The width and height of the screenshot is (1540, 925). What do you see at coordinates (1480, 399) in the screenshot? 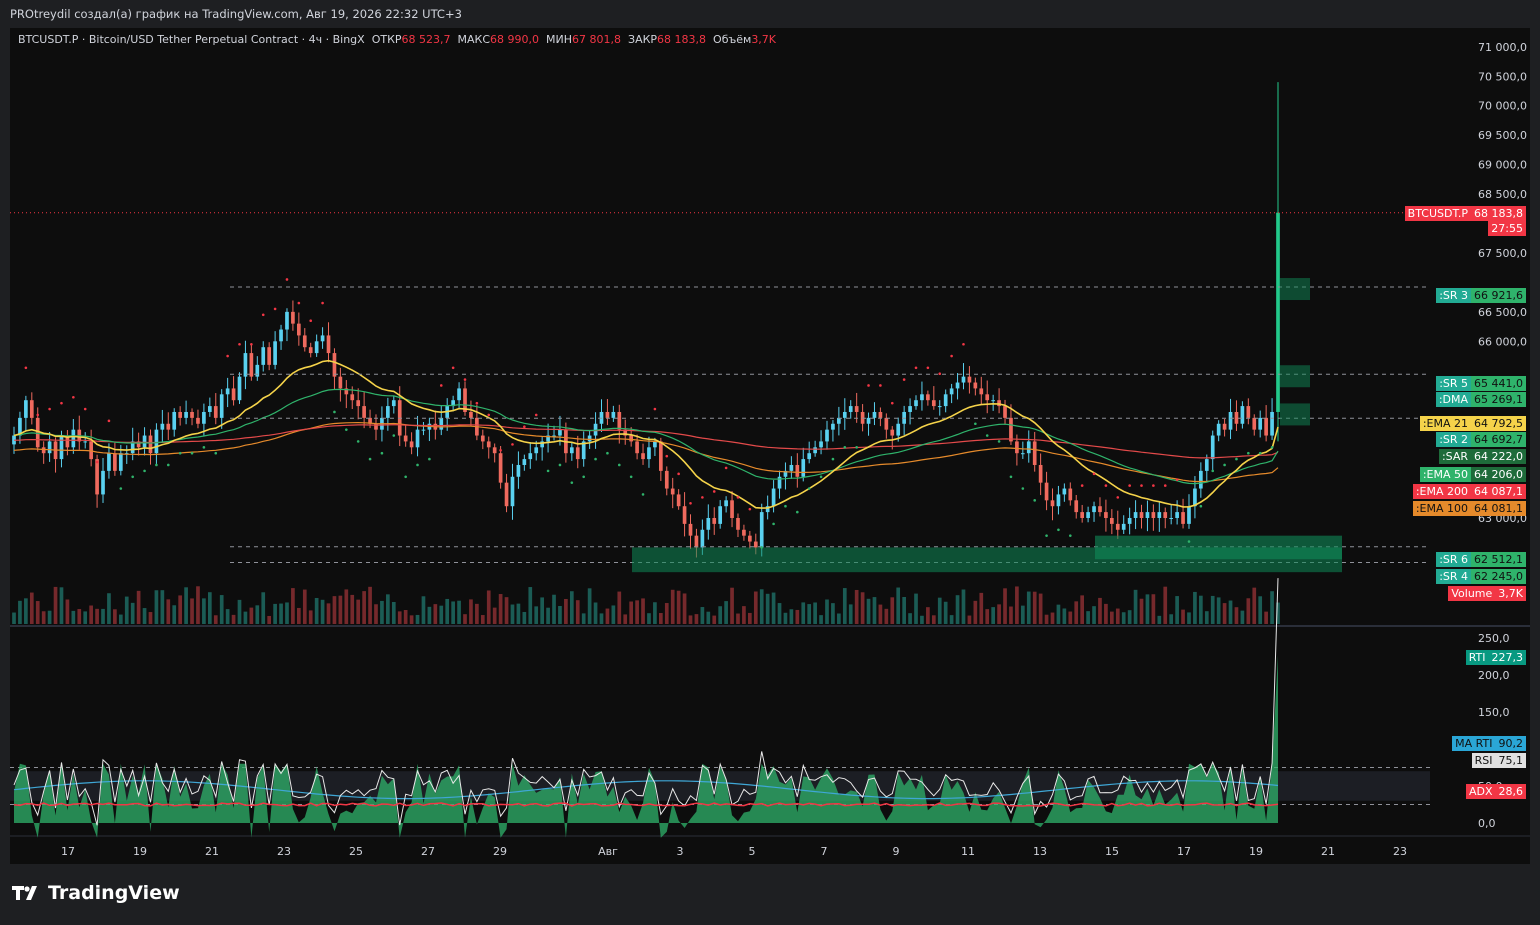
I see `level-tag: :DMA 65 269,1` at bounding box center [1480, 399].